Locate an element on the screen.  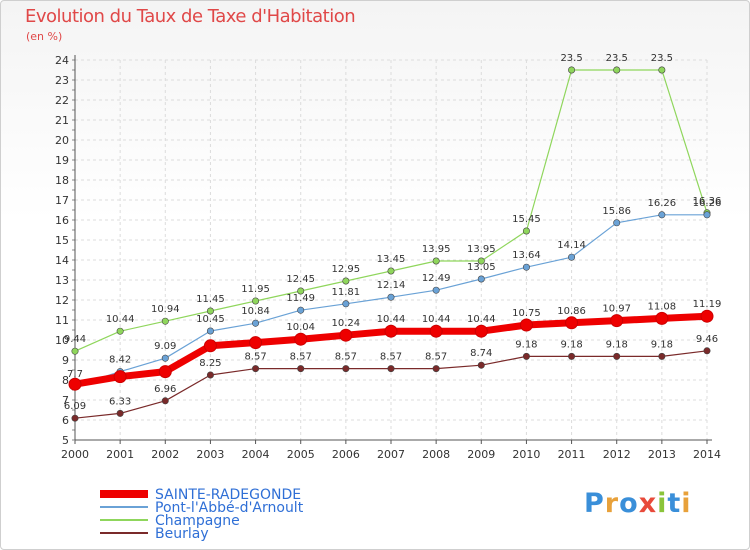
x-tick-label: 2003 is located at coordinates (210, 454).